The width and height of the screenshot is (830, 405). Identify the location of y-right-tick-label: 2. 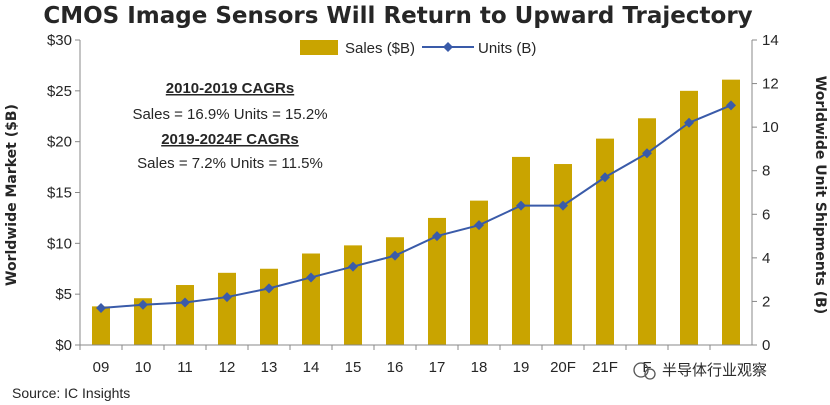
(766, 301).